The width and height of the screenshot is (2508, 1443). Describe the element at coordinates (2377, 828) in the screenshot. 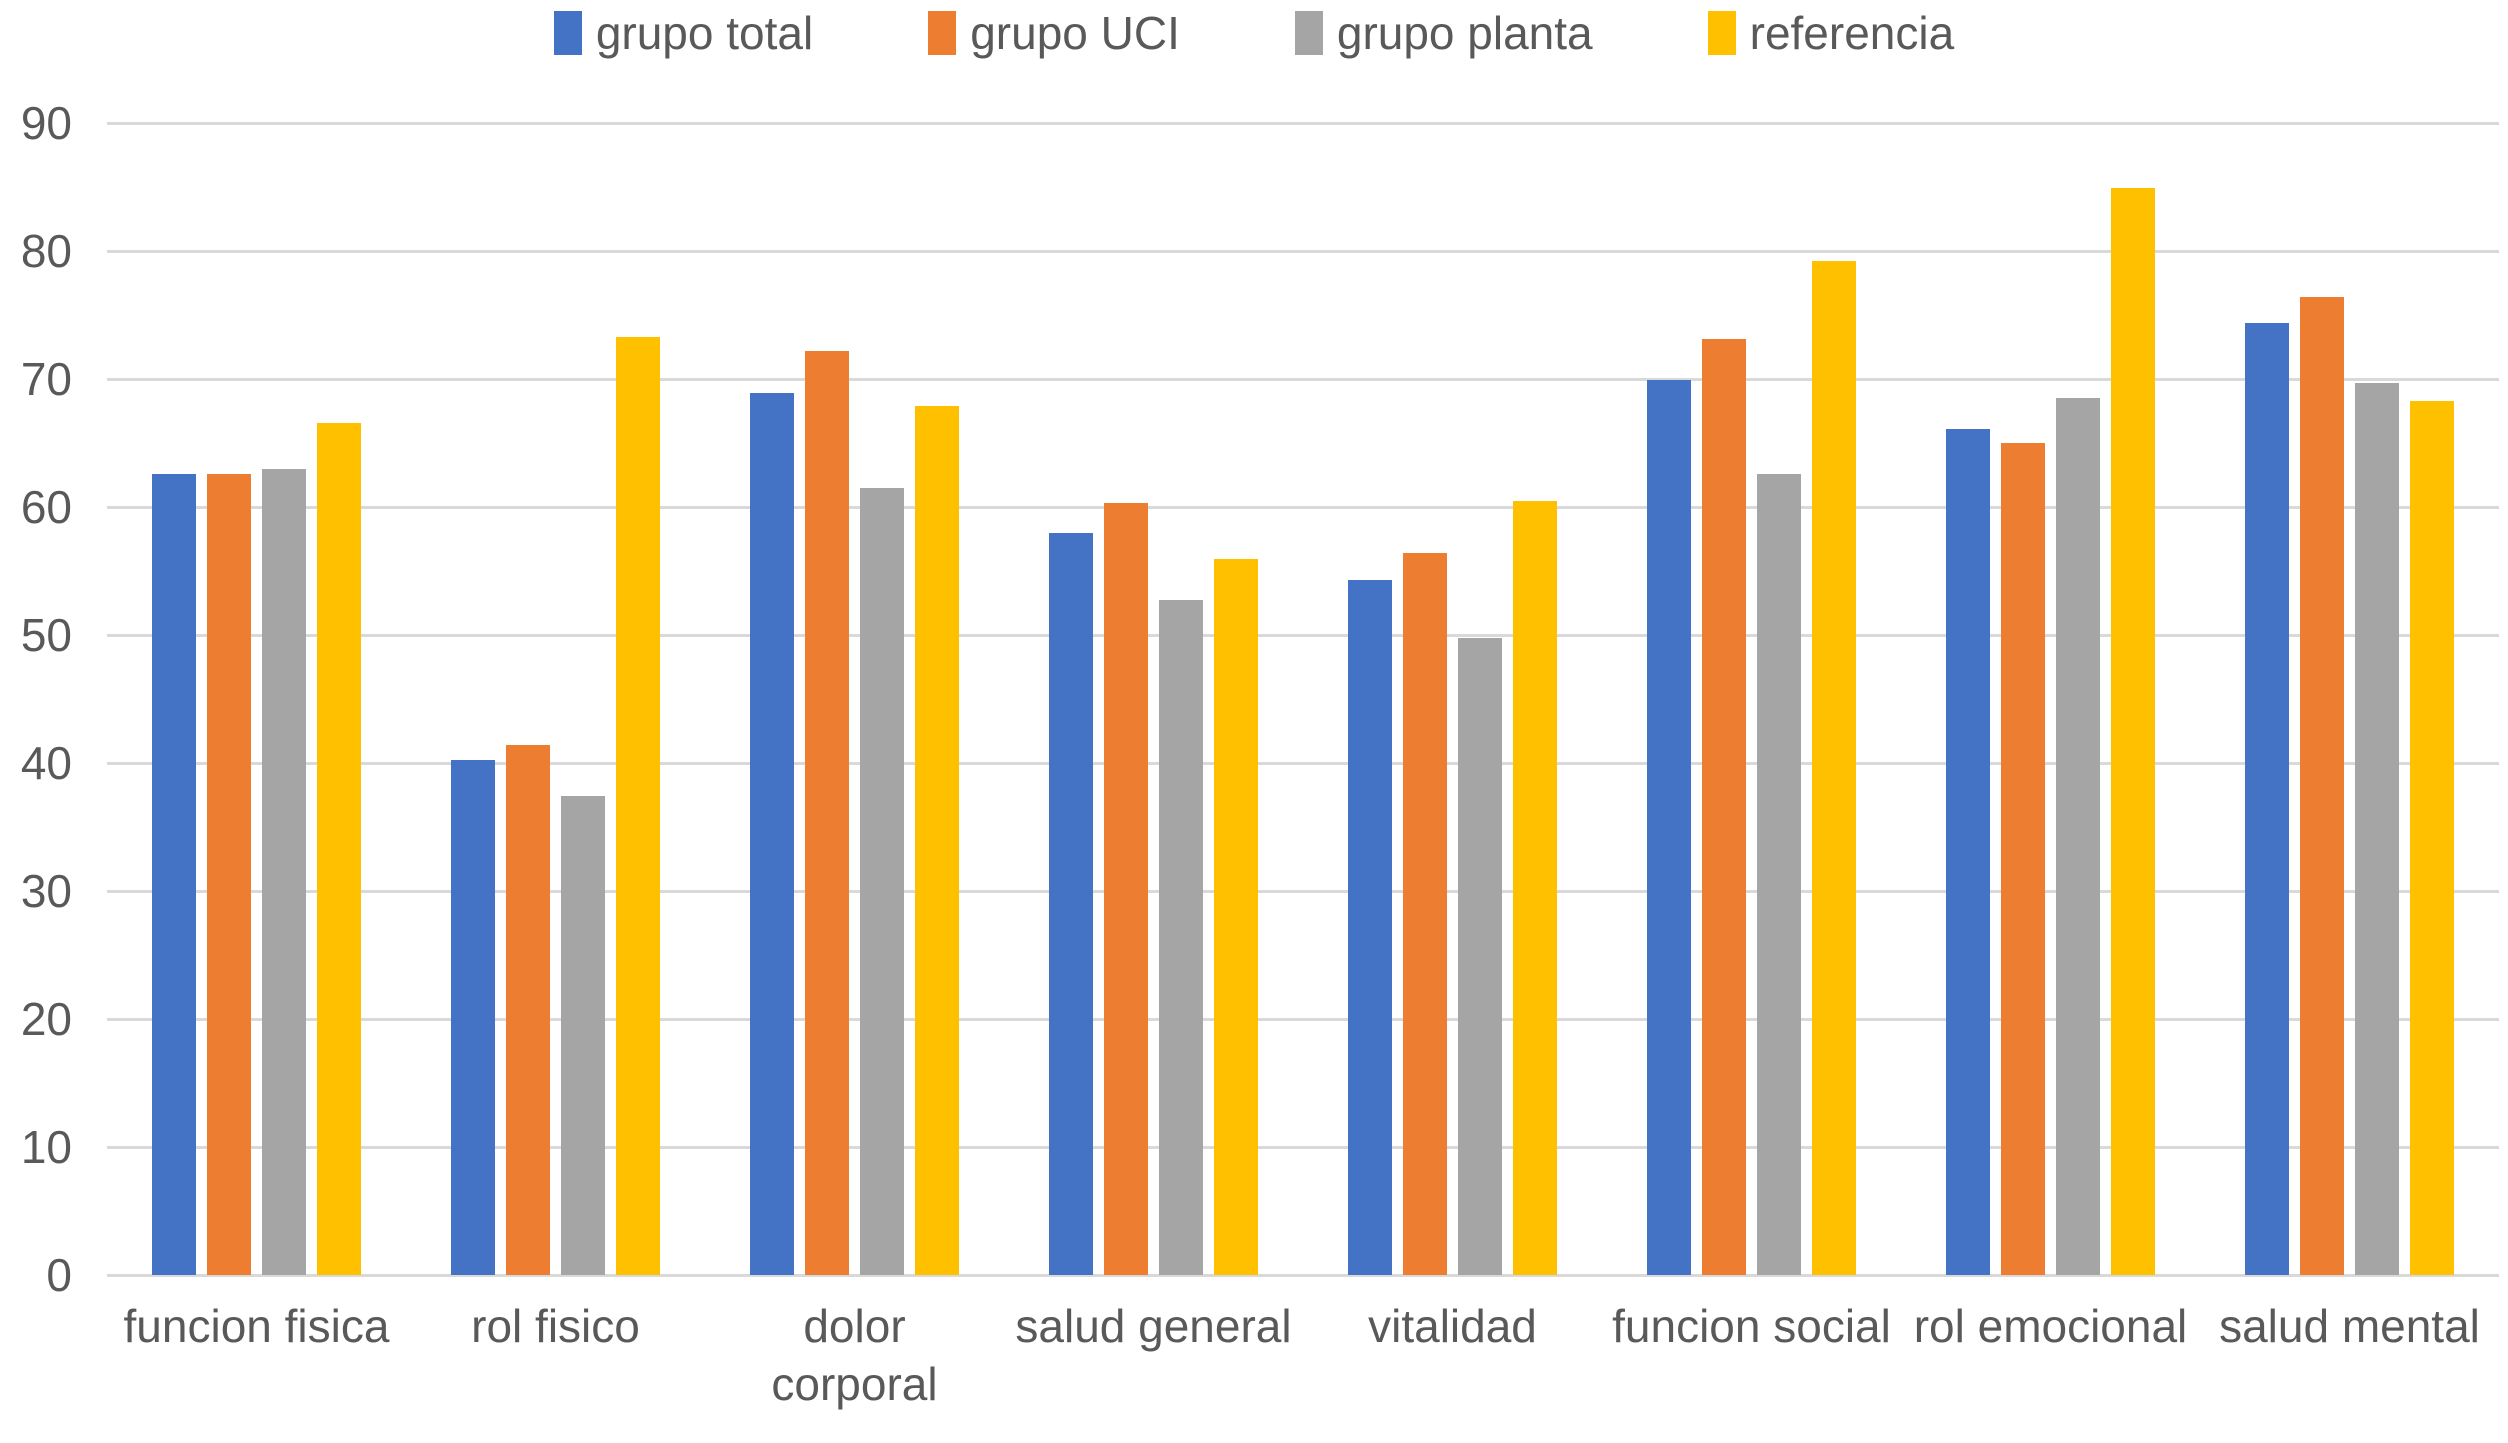

I see `bar-grupo-planta-salud-mental` at that location.